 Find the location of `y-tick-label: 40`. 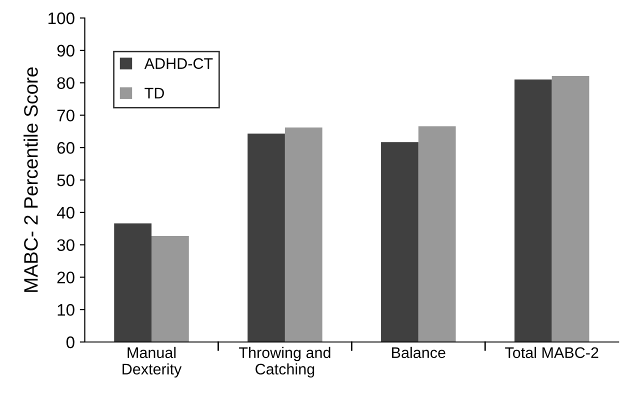

y-tick-label: 40 is located at coordinates (65, 212).